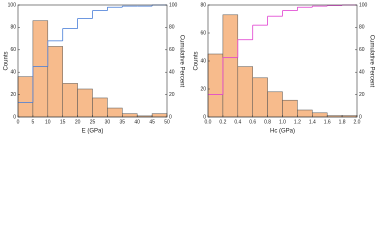 Image resolution: width=378 pixels, height=240 pixels. I want to click on x-axis-label: Hc (GPa), so click(282, 132).